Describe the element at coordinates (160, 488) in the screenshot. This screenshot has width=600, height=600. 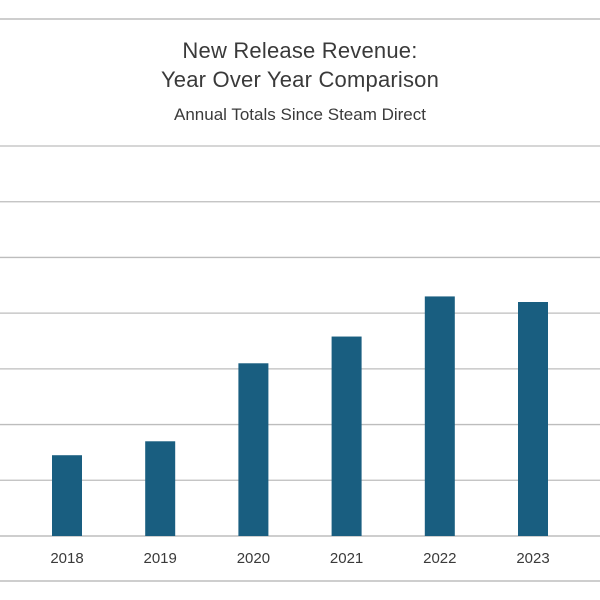
I see `bar-2019` at that location.